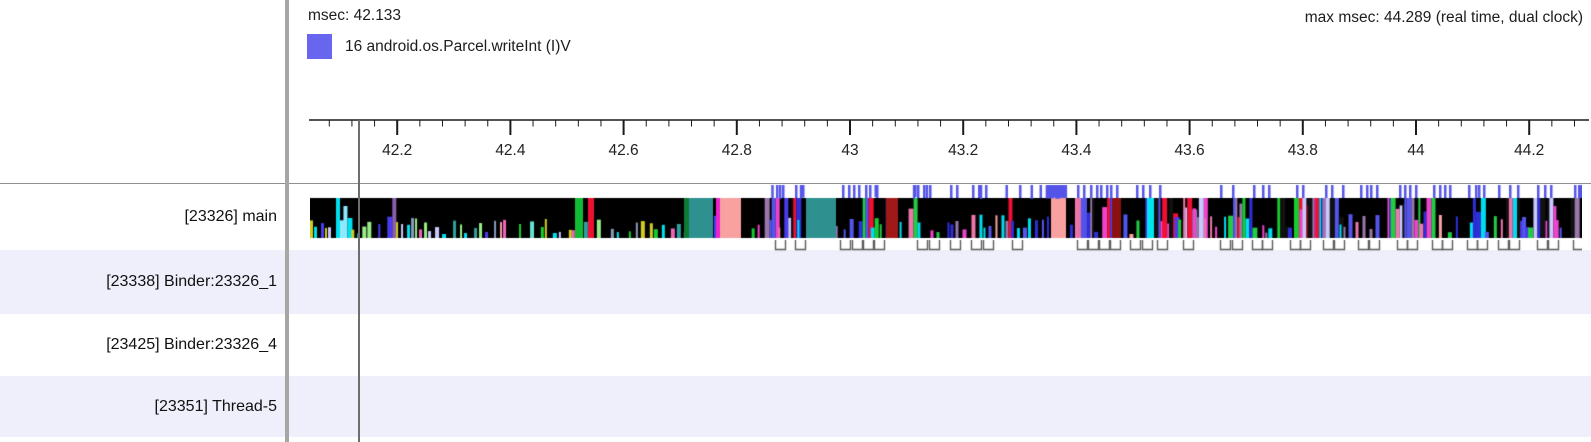  What do you see at coordinates (795, 183) in the screenshot?
I see `row-separator-line` at bounding box center [795, 183].